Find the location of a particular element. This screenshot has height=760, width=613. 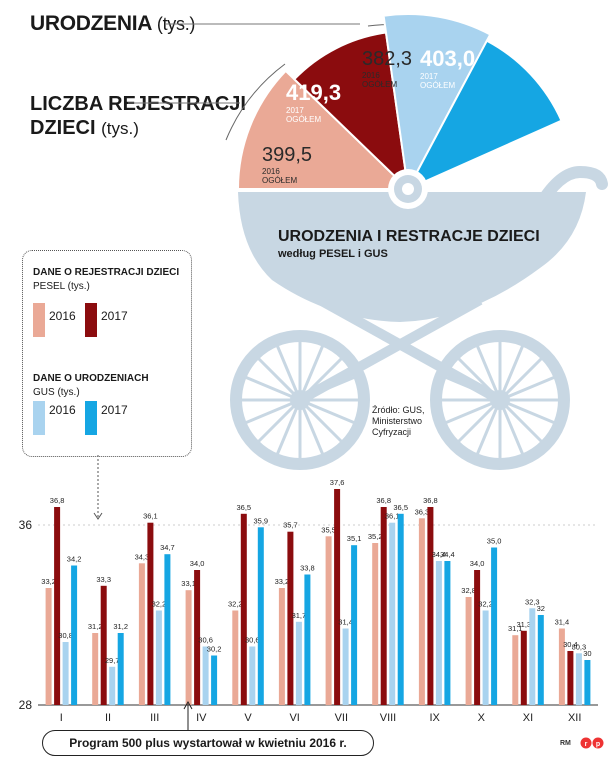

data-label: 31,3 is located at coordinates (523, 624).